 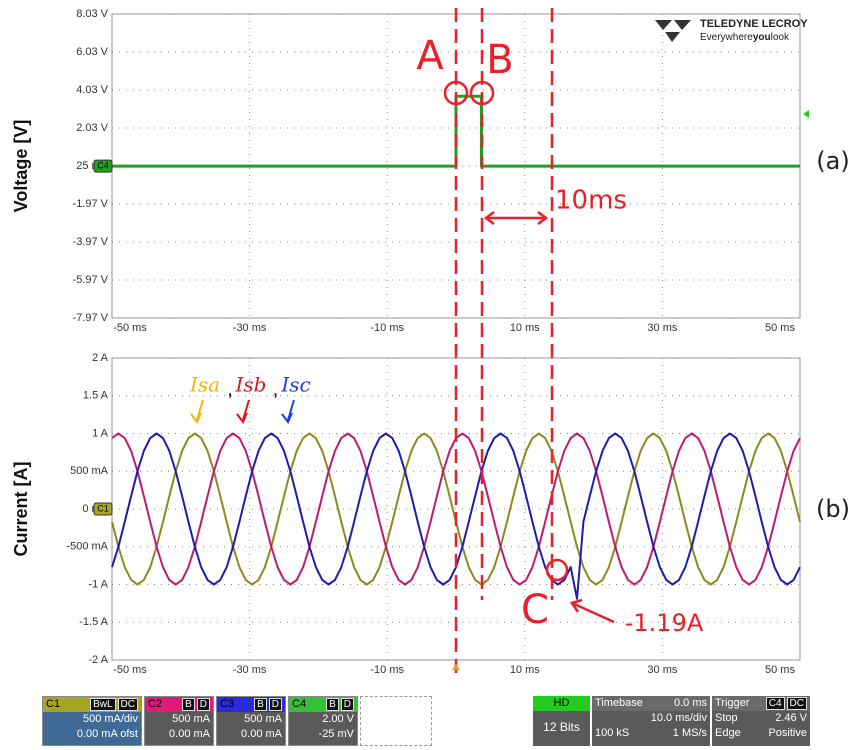 I want to click on marker-circle-a, so click(x=456, y=93).